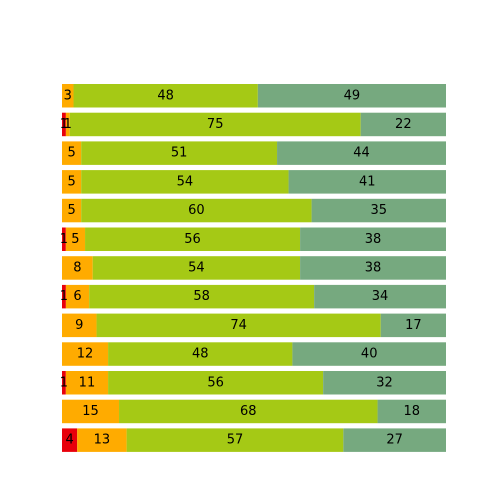 Image resolution: width=500 pixels, height=500 pixels. I want to click on bar-label-row9-series2: 9, so click(79, 325).